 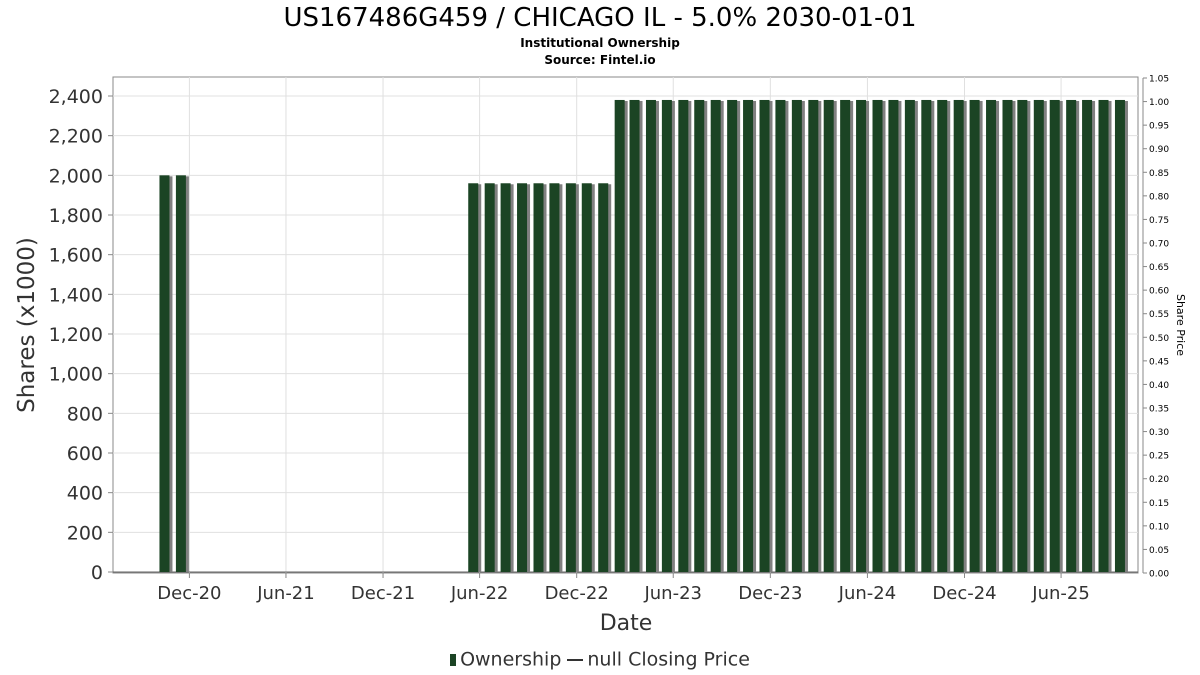 I want to click on y2-tick-label: 0.75, so click(x=1159, y=221).